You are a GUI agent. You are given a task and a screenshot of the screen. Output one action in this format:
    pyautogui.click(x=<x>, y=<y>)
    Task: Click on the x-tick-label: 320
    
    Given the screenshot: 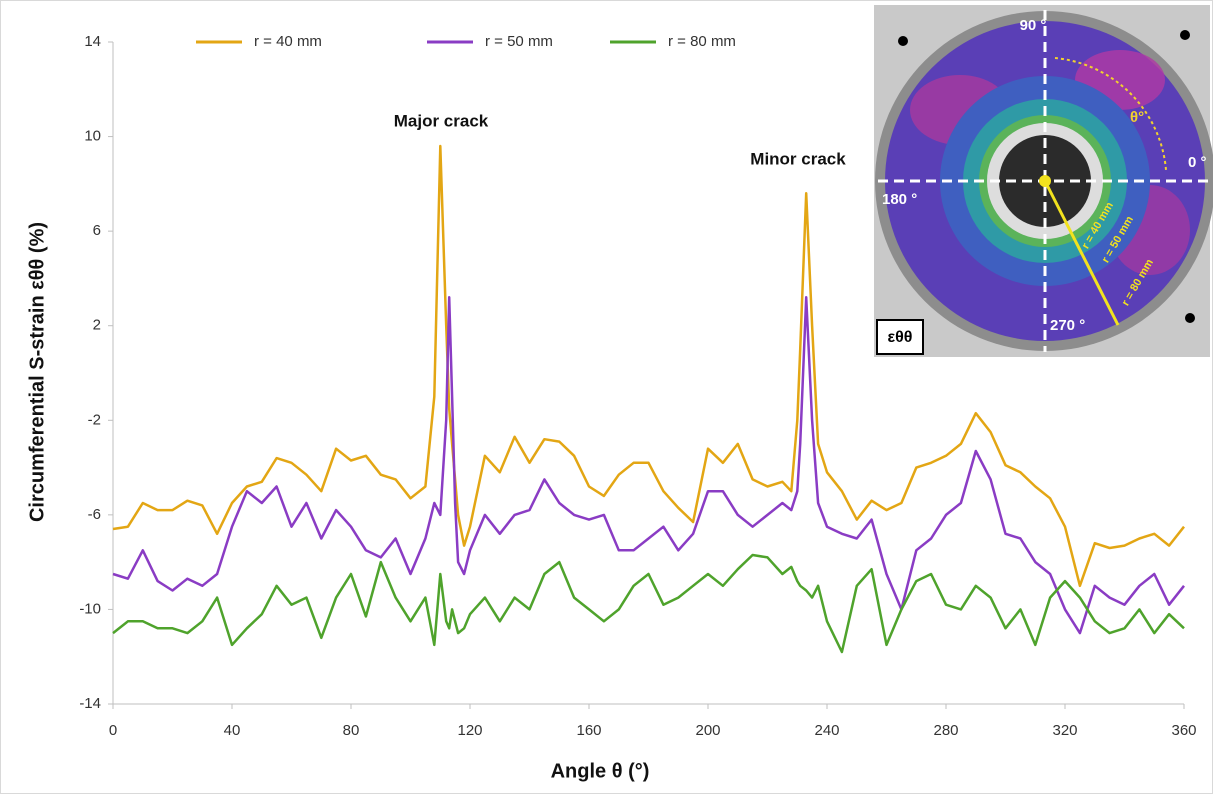 What is the action you would take?
    pyautogui.click(x=1064, y=730)
    